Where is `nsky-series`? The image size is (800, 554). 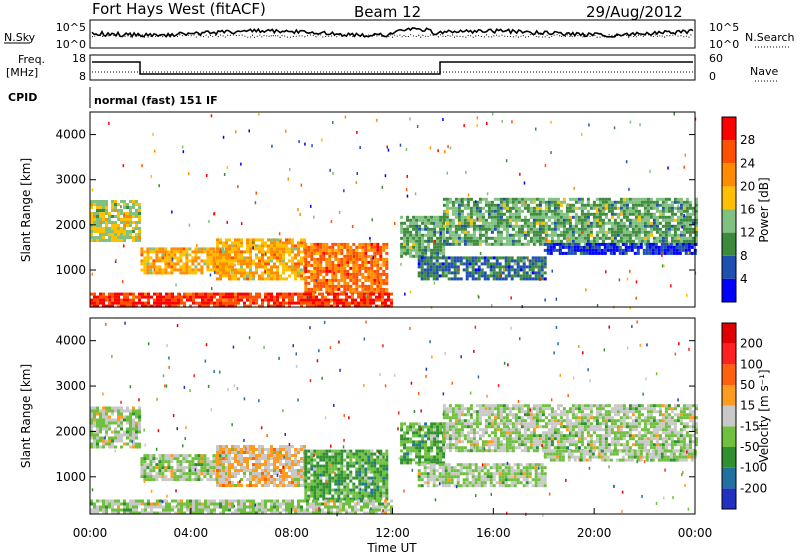
nsky-series is located at coordinates (392, 33).